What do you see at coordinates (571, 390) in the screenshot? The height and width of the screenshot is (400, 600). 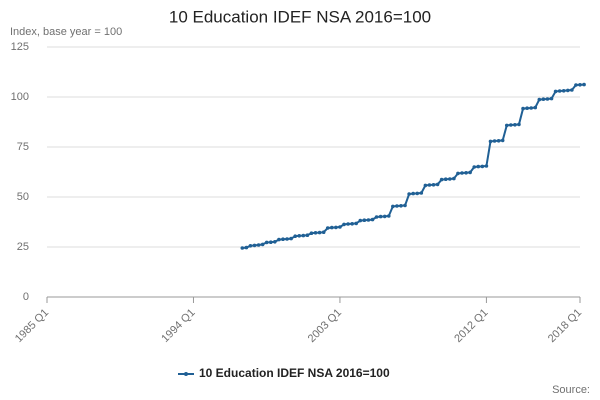 I see `source: Source:` at bounding box center [571, 390].